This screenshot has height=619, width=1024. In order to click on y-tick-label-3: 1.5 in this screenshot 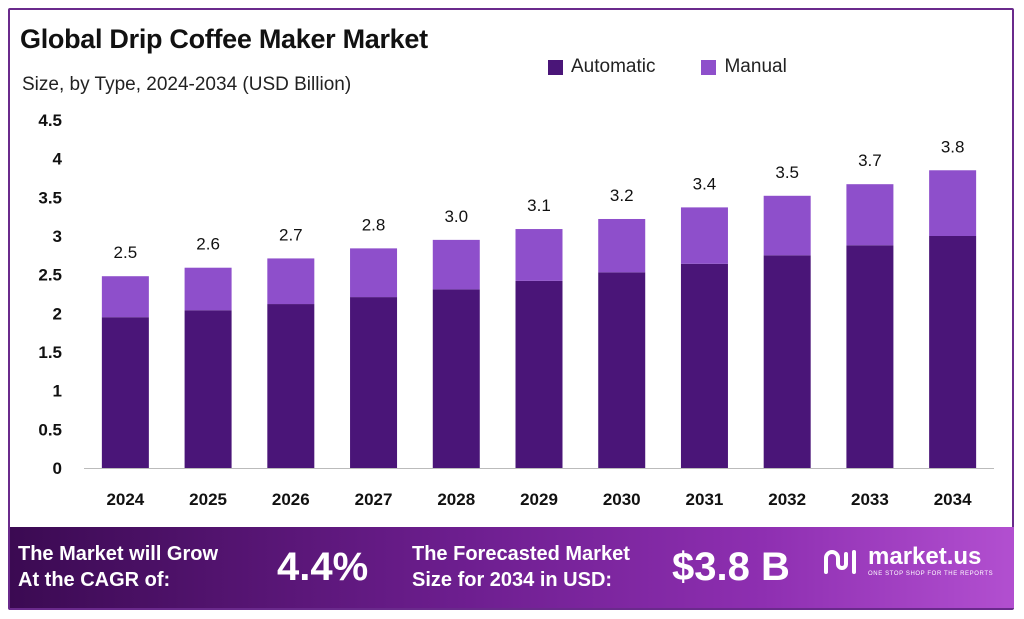, I will do `click(50, 352)`.